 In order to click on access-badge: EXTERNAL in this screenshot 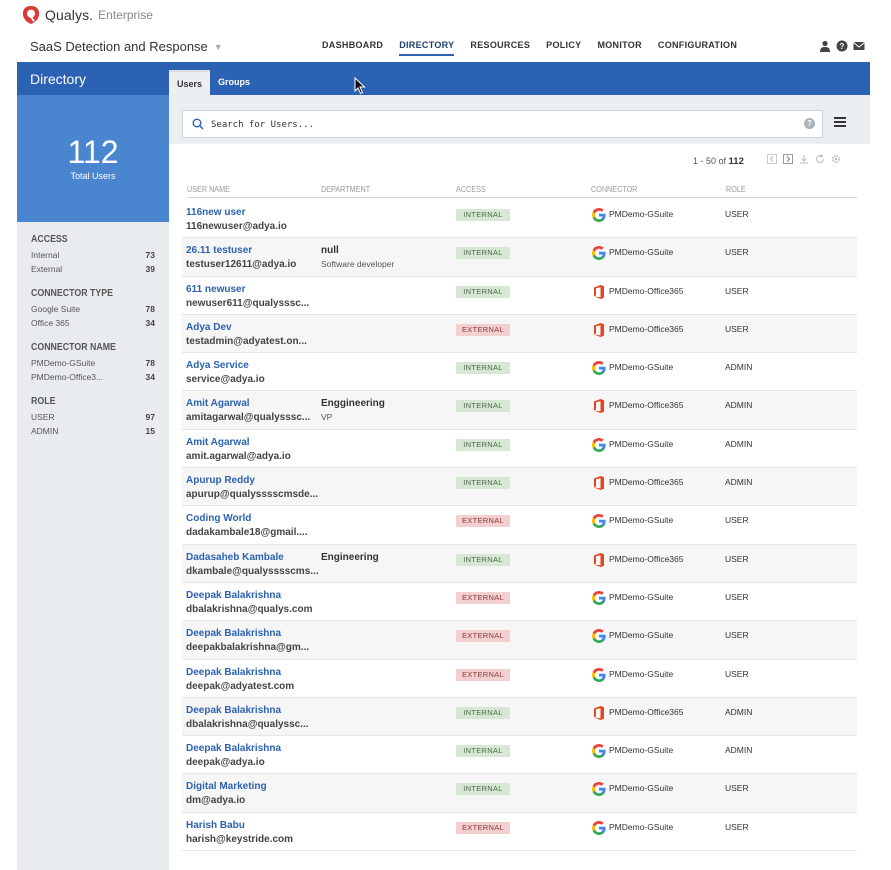, I will do `click(483, 674)`.